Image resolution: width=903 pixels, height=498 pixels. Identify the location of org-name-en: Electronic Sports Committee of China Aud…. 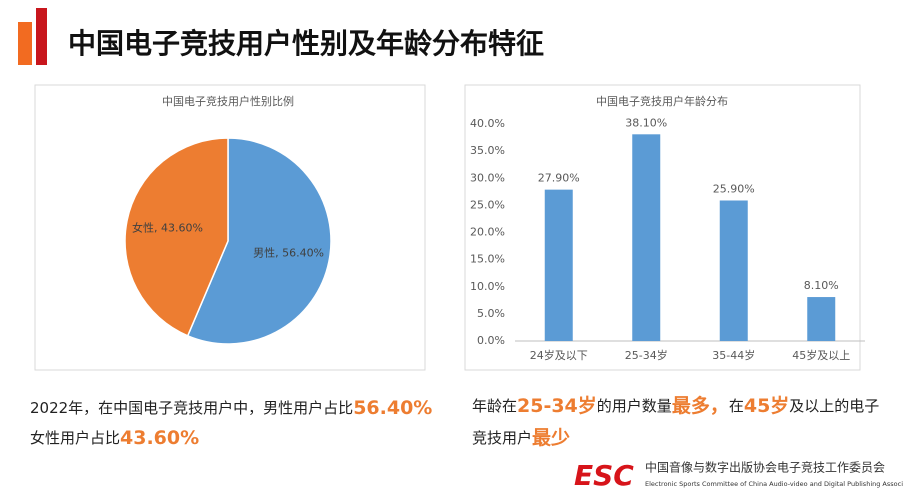
(774, 484).